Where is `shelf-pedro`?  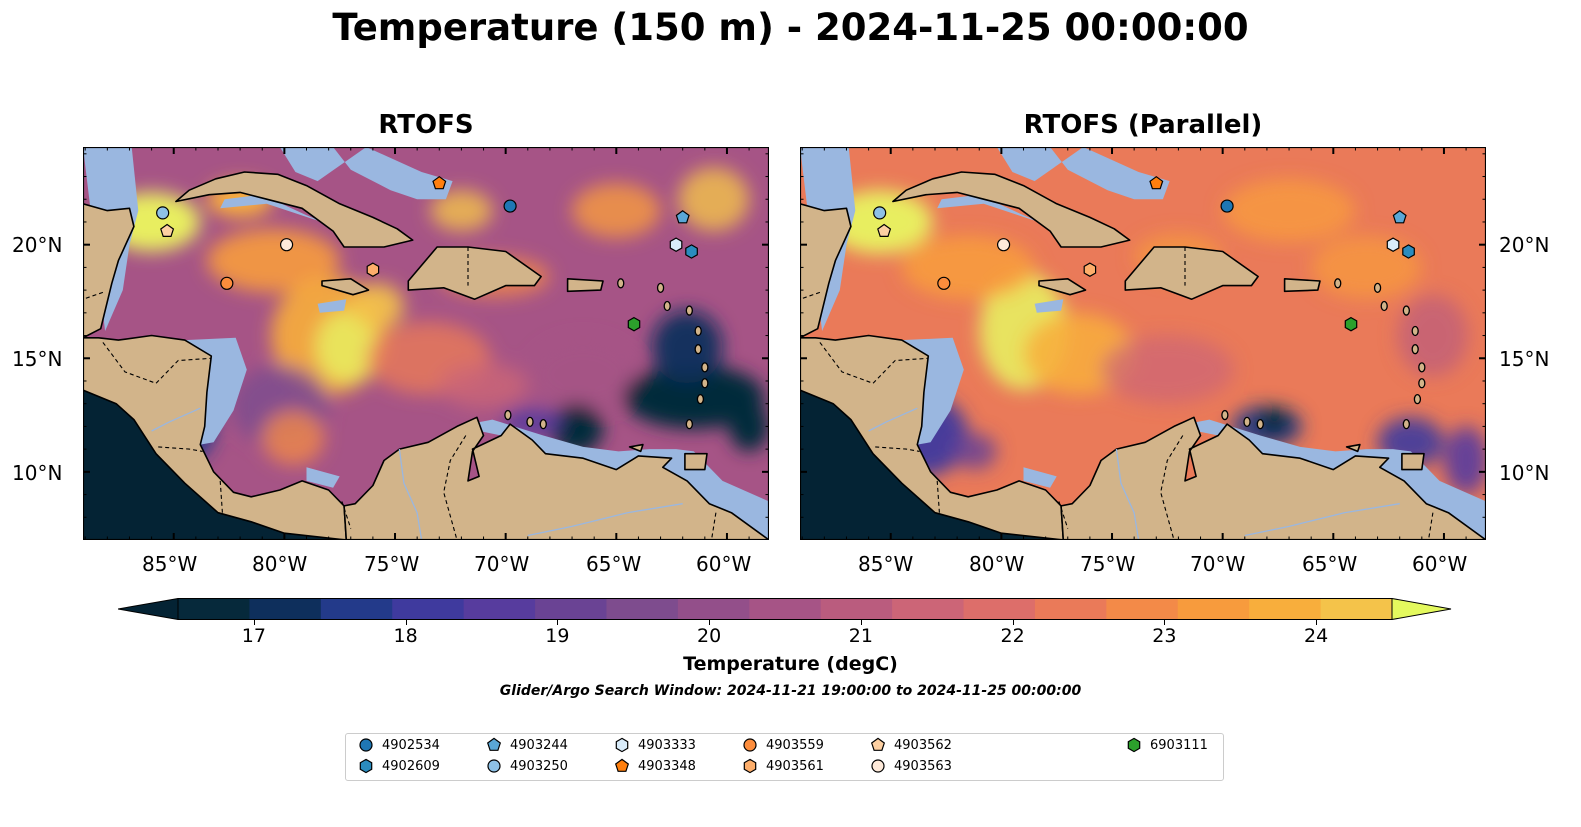 shelf-pedro is located at coordinates (332, 306).